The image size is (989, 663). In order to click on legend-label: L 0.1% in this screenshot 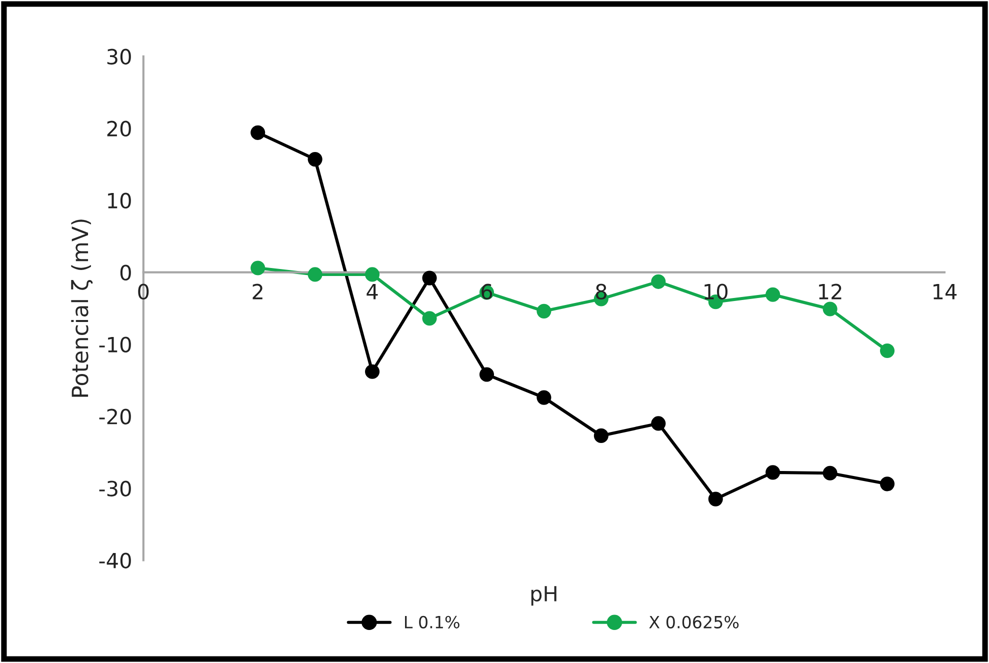, I will do `click(432, 622)`.